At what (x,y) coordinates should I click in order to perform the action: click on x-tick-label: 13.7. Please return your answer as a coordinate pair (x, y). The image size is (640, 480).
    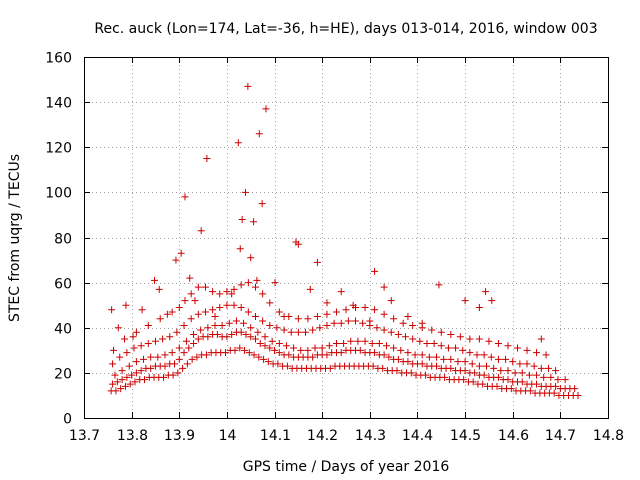
    Looking at the image, I should click on (84, 436).